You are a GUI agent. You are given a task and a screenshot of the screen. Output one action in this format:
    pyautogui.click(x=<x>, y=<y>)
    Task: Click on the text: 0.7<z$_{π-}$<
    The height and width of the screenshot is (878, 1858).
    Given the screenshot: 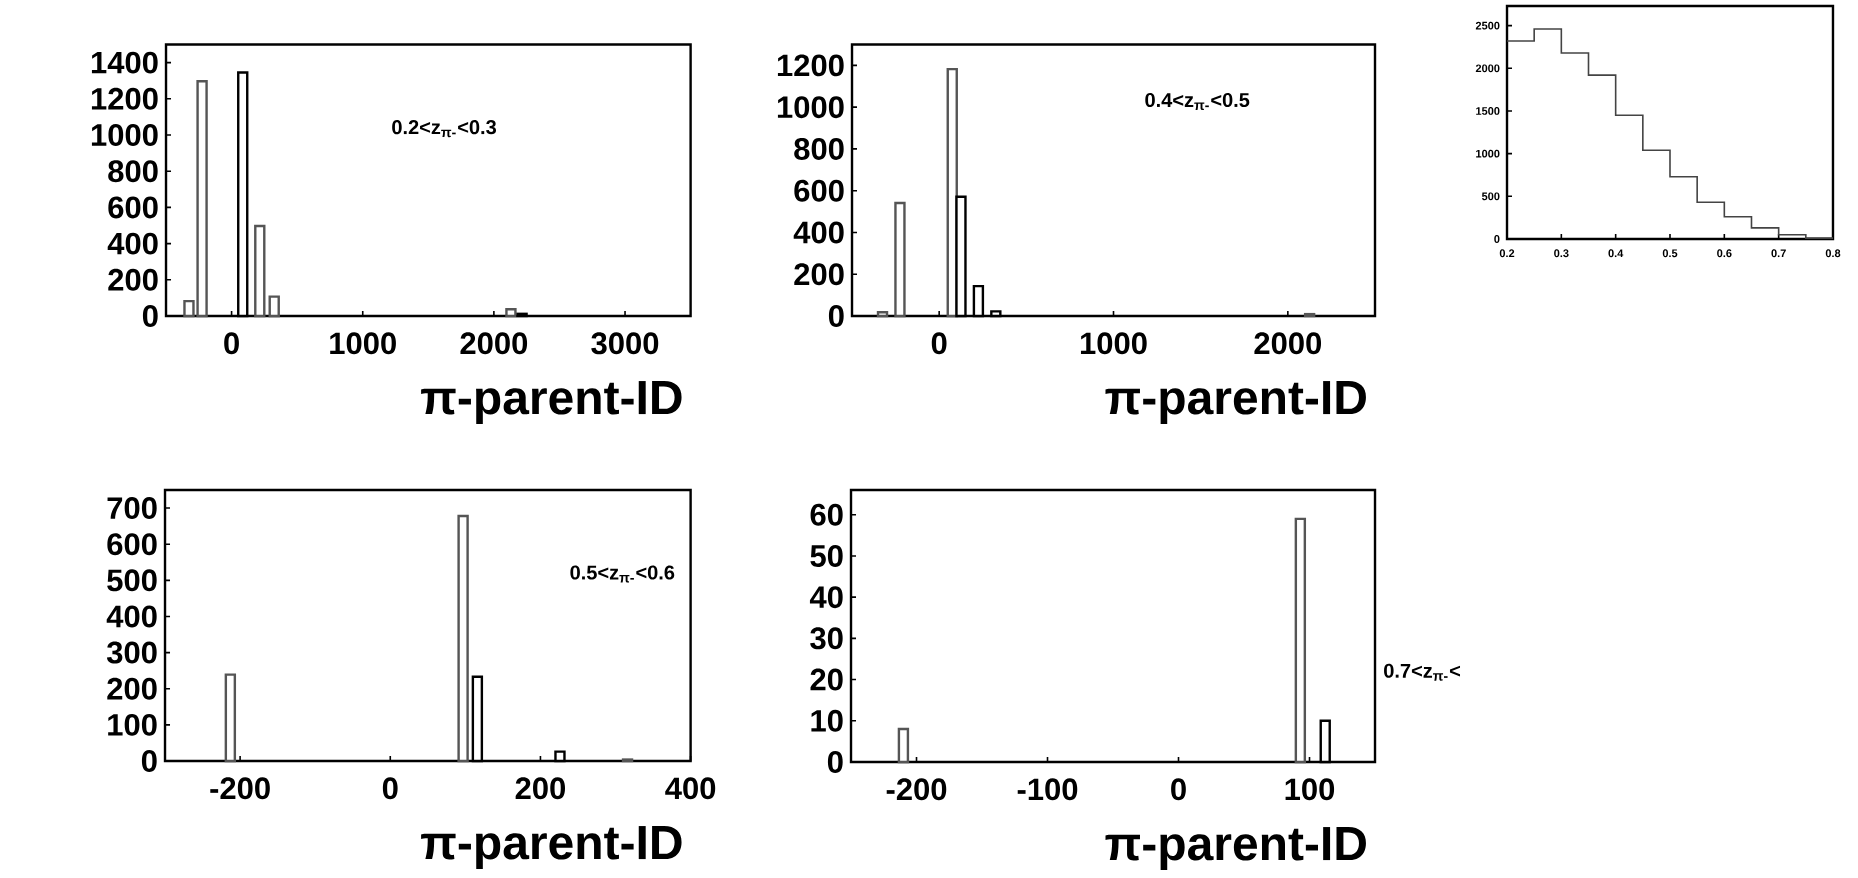 What is the action you would take?
    pyautogui.click(x=1422, y=672)
    